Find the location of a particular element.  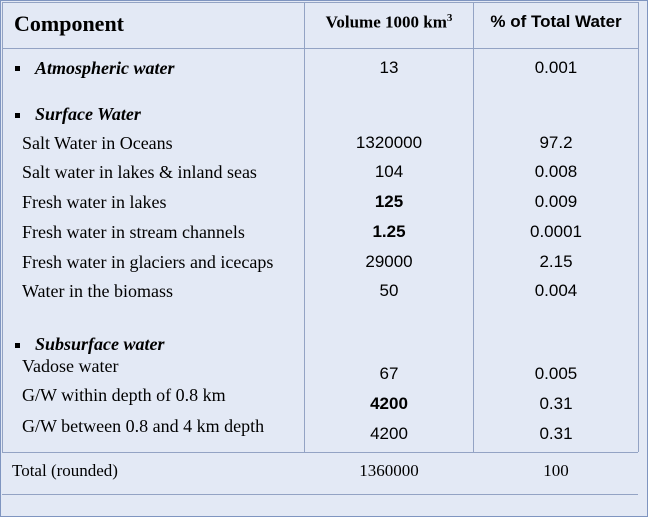

atmospheric-percent: 0.001 is located at coordinates (556, 67).